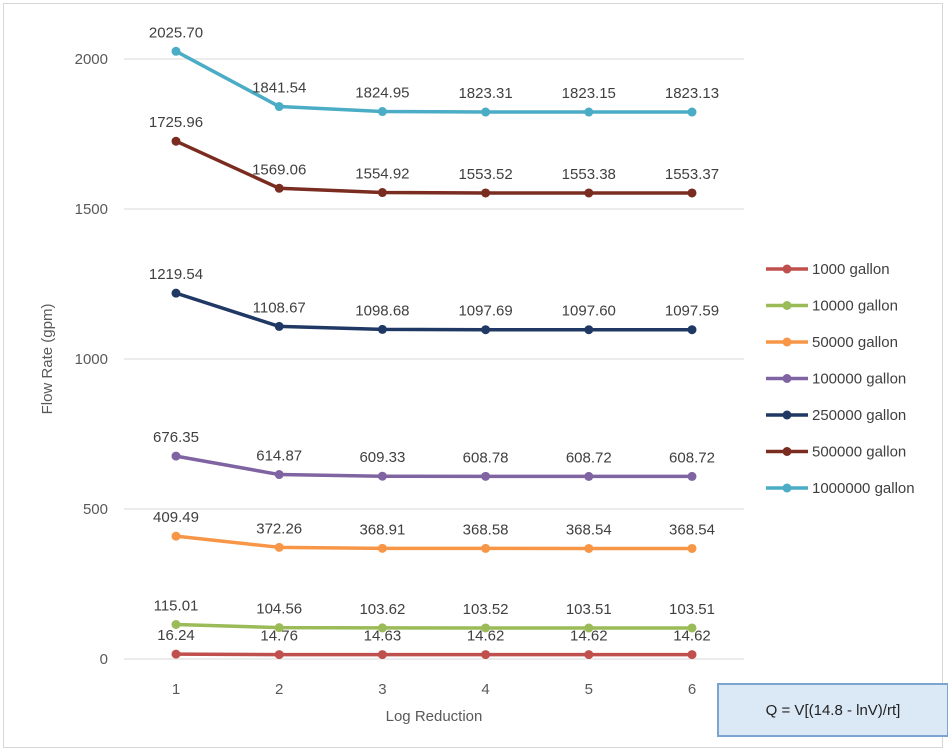 The width and height of the screenshot is (948, 753). I want to click on data-label: 1108.67, so click(279, 307).